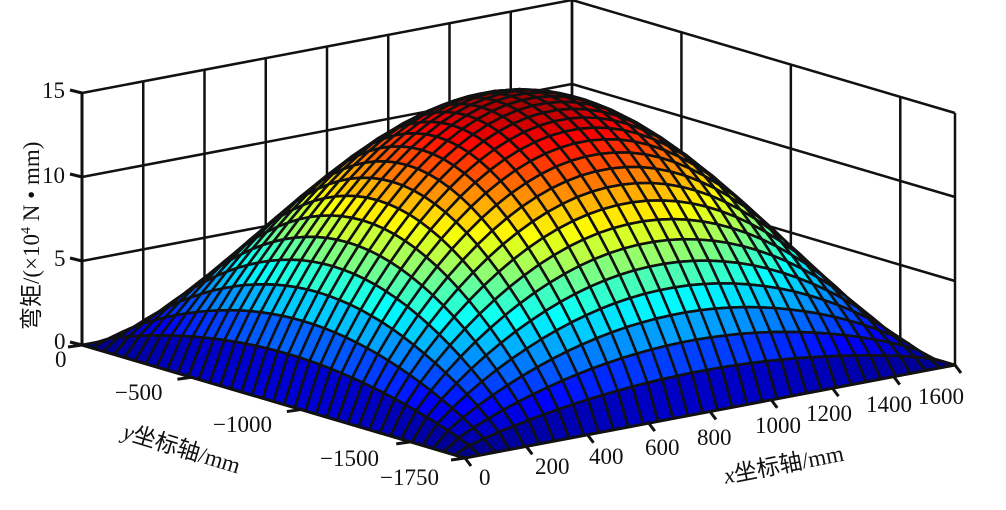 This screenshot has width=1006, height=510. Describe the element at coordinates (714, 437) in the screenshot. I see `x-tick-800: 800` at that location.